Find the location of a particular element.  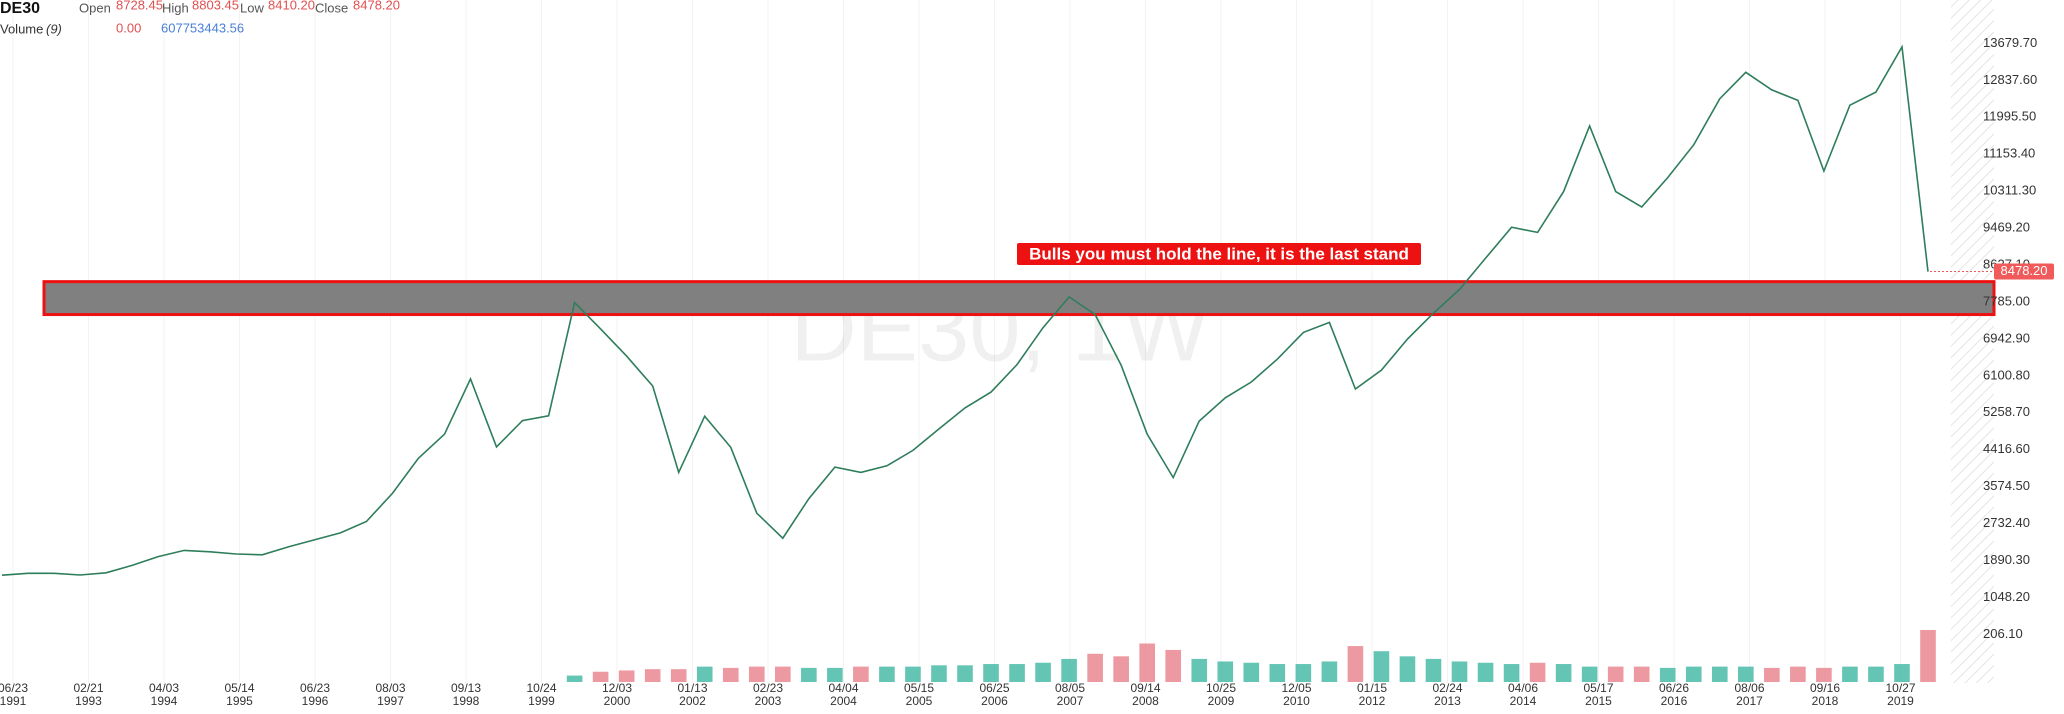

x-tick-label: 1994 is located at coordinates (164, 701).